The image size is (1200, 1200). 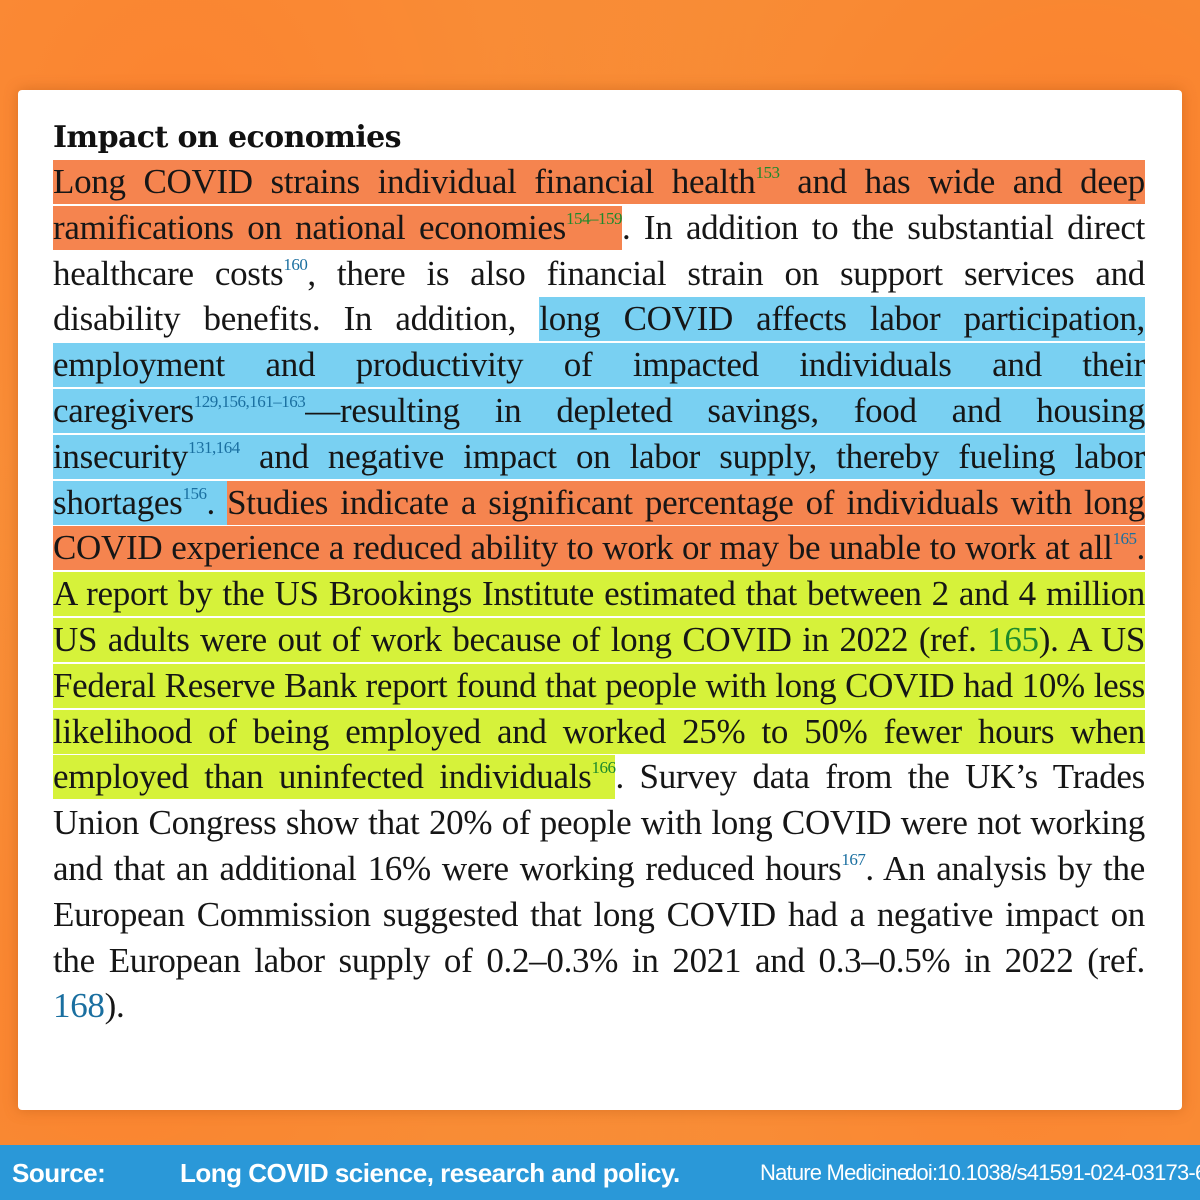 What do you see at coordinates (837, 1172) in the screenshot?
I see `source-journal: Nature Medicine.` at bounding box center [837, 1172].